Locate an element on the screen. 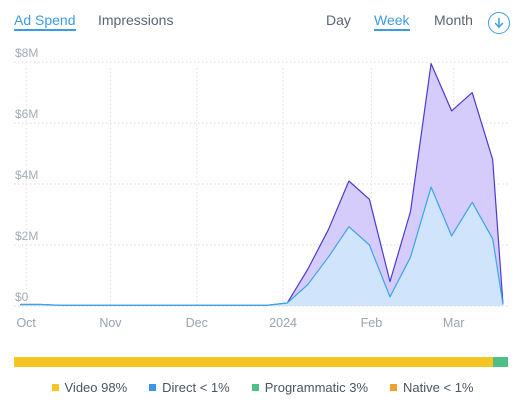 The image size is (525, 404). tab-ad-spend: Ad Spend is located at coordinates (45, 21).